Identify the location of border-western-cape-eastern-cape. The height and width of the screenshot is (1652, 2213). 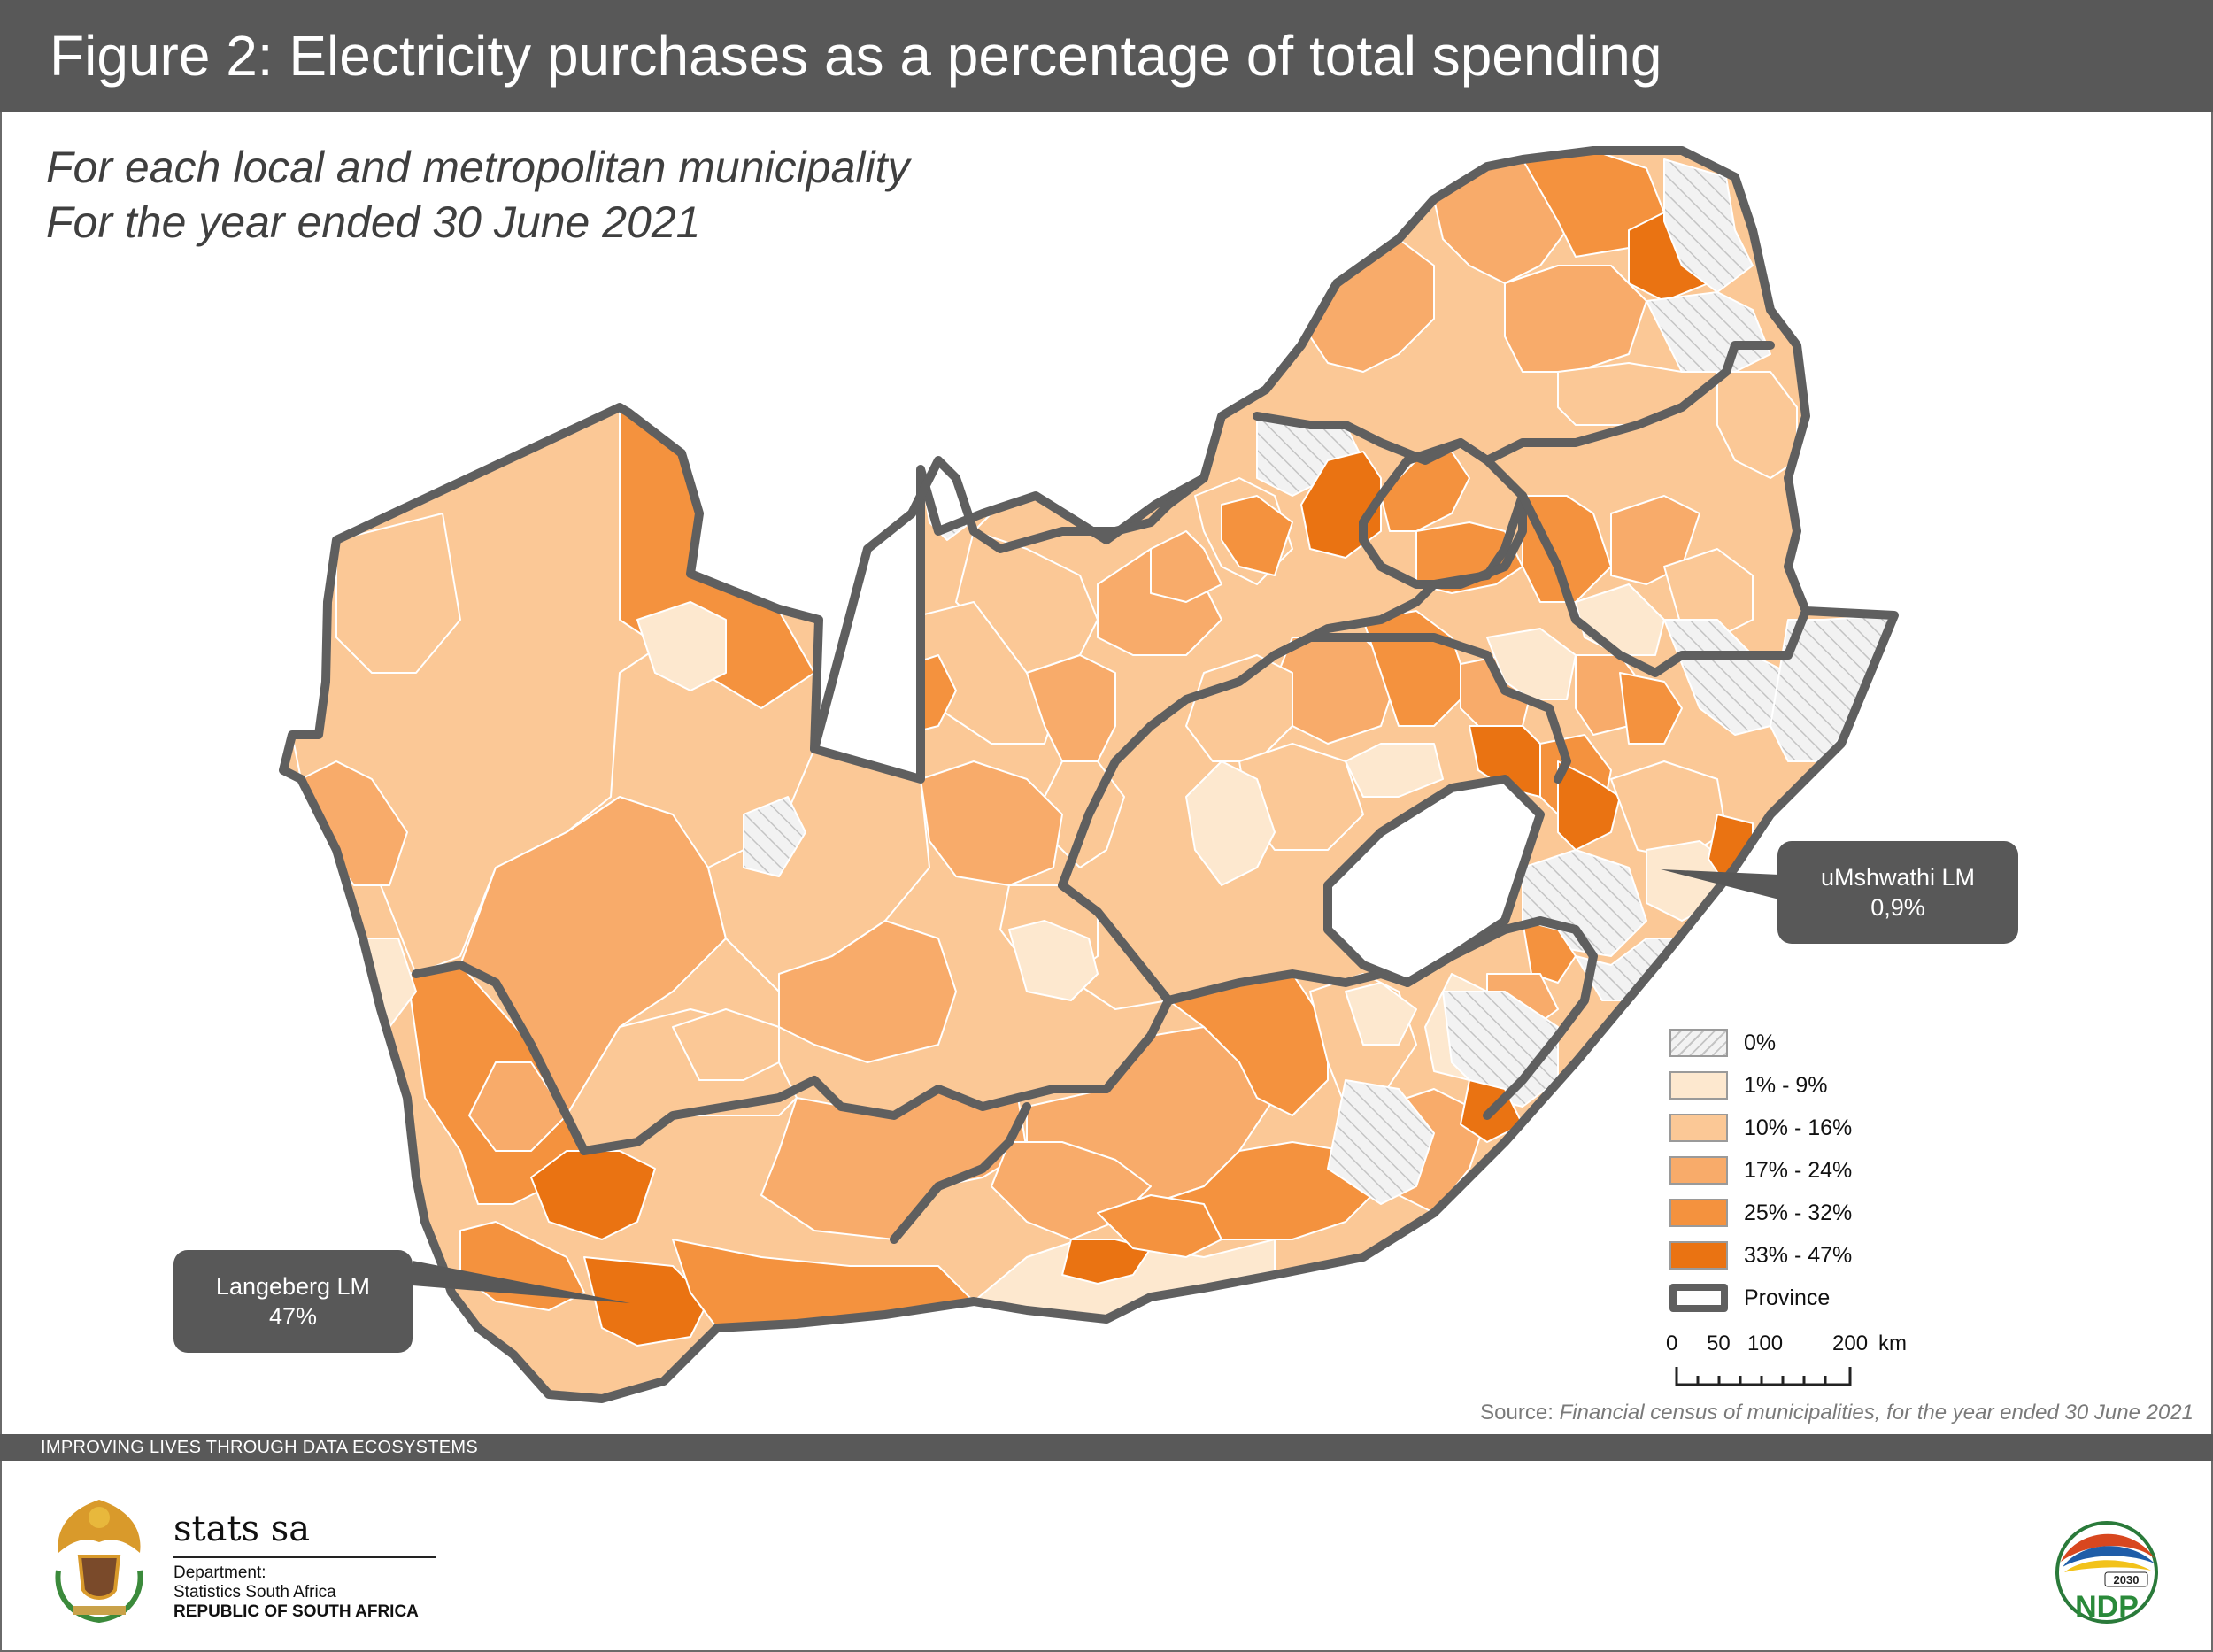
(960, 1173).